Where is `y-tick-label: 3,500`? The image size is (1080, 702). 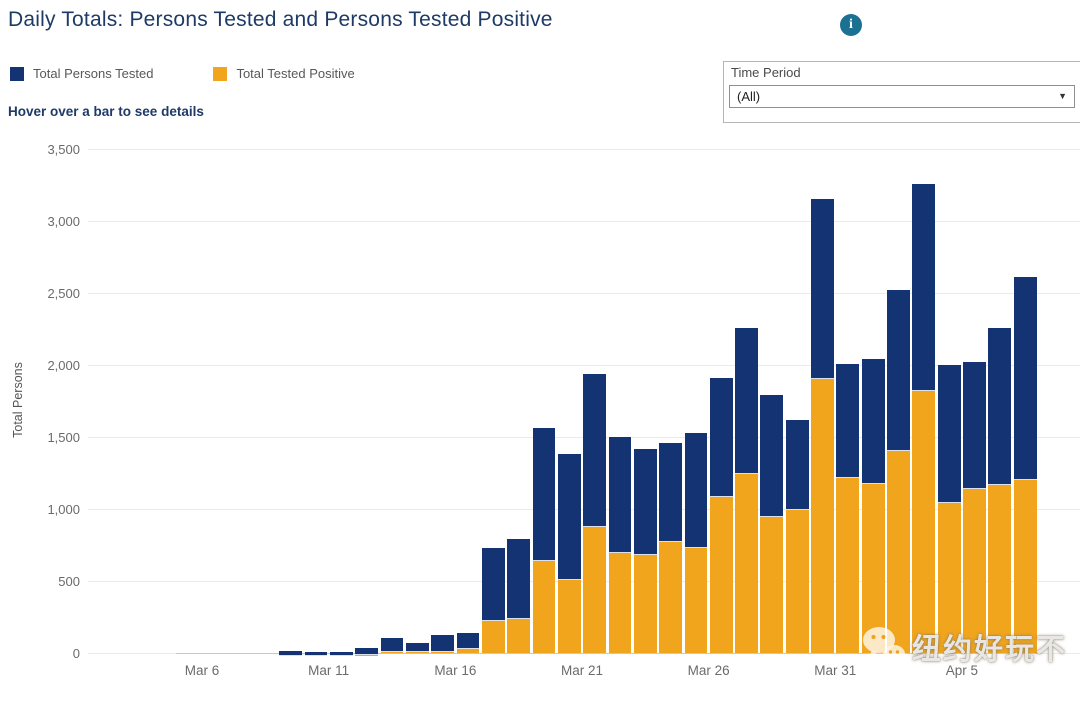 y-tick-label: 3,500 is located at coordinates (63, 149).